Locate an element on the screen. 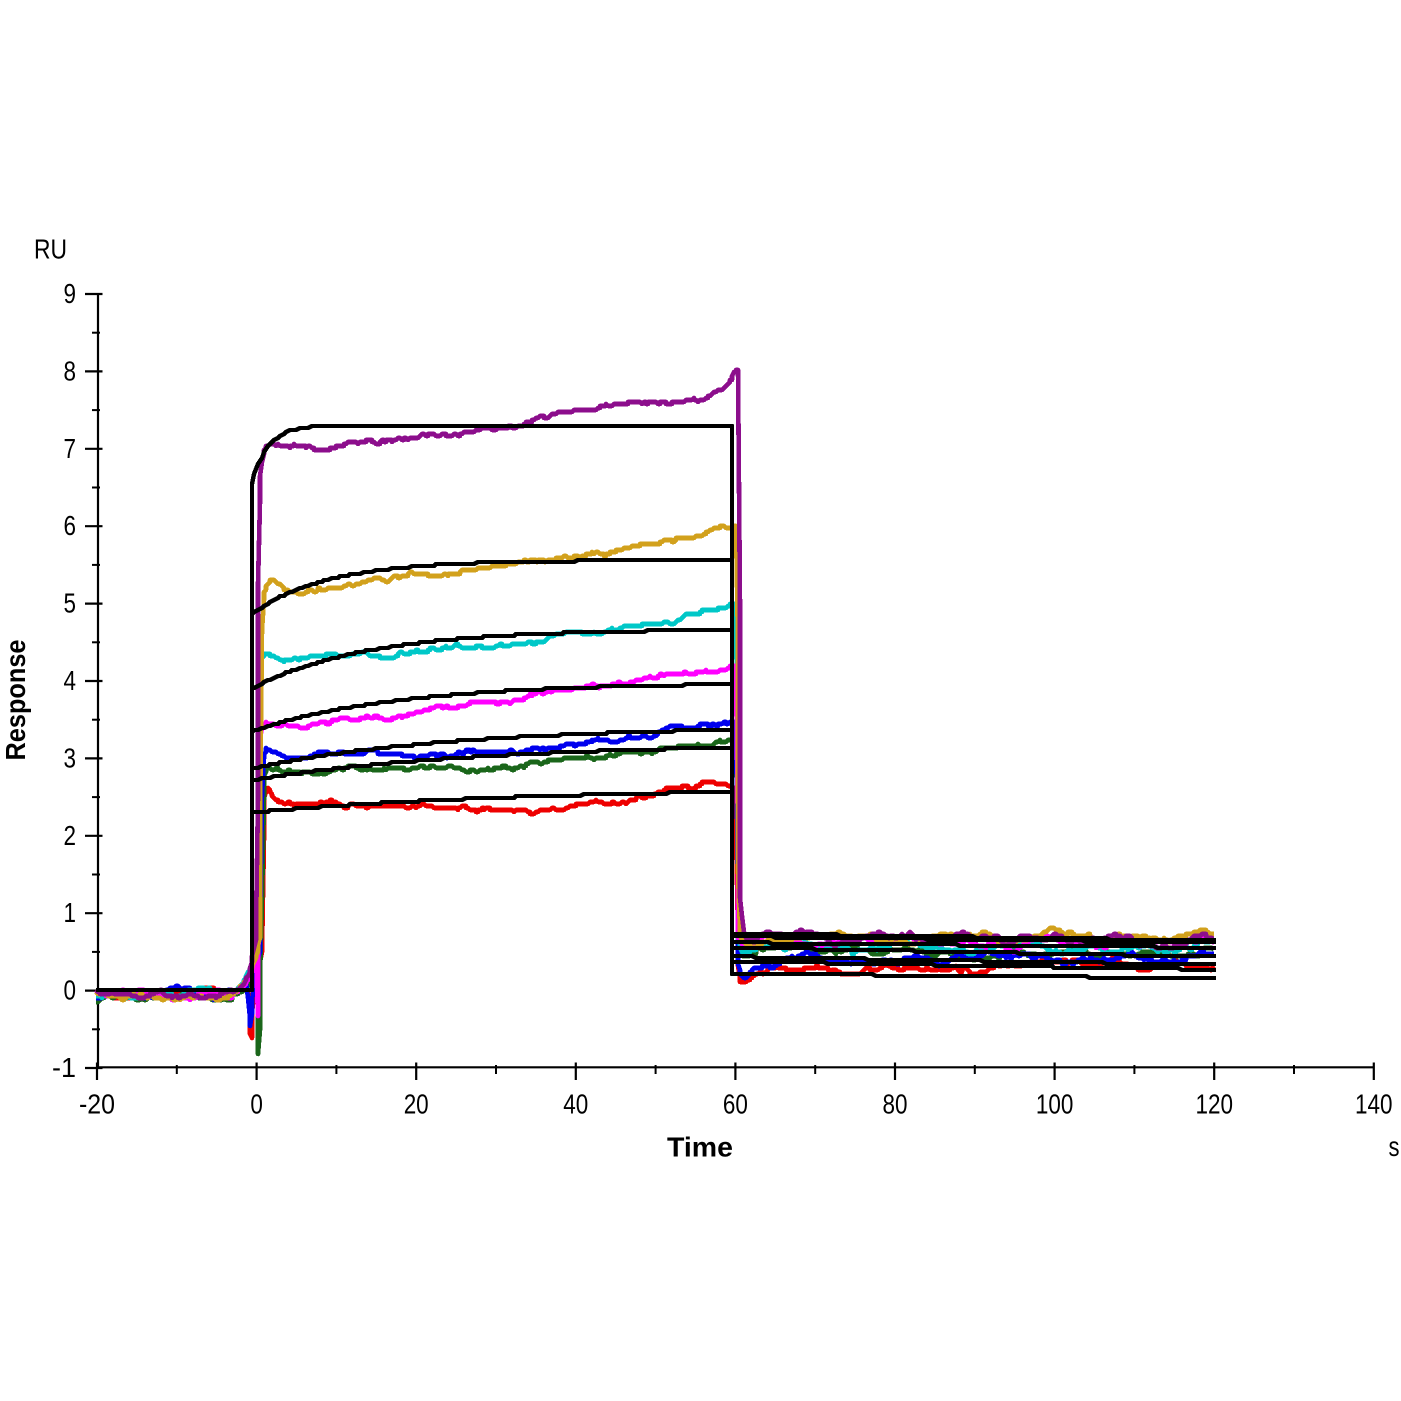 The image size is (1401, 1401). svg-text: Response is located at coordinates (15, 700).